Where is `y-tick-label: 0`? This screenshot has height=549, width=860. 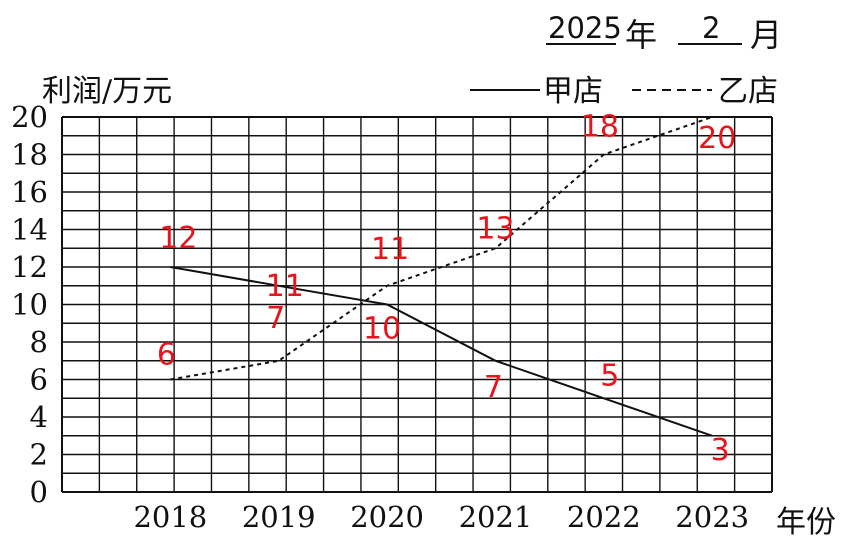 y-tick-label: 0 is located at coordinates (39, 492).